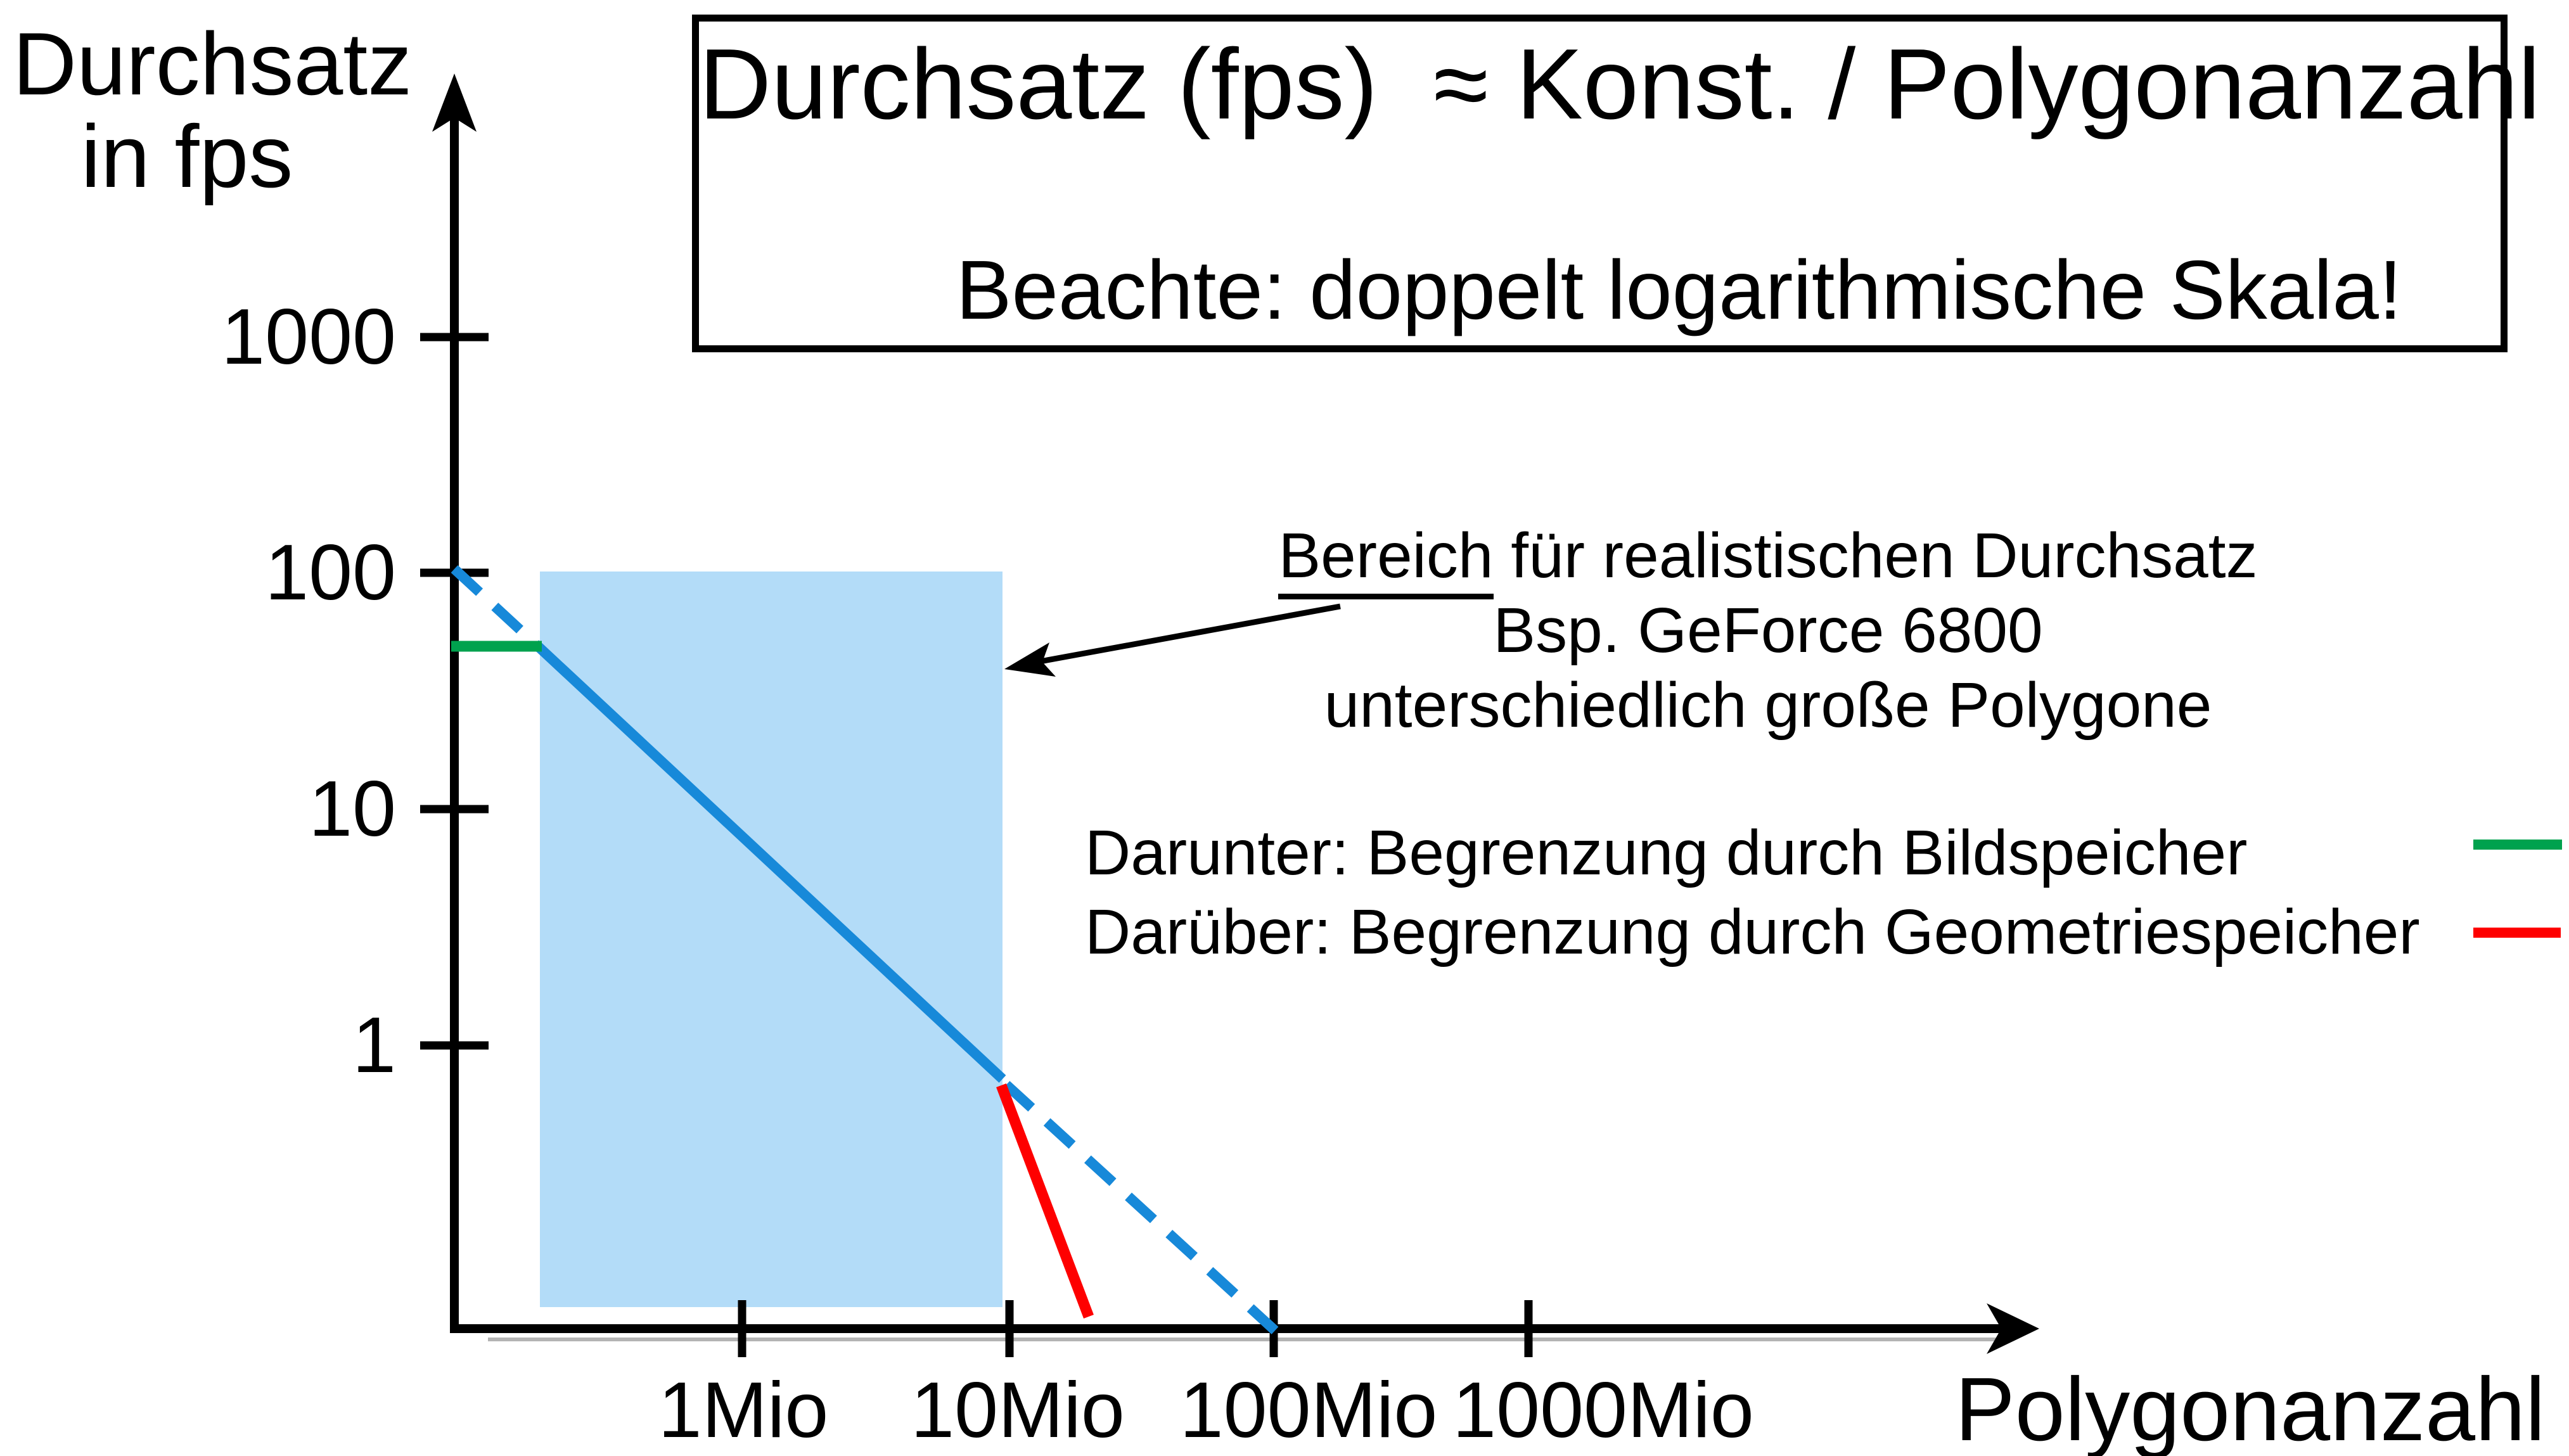 The image size is (2569, 1456). Describe the element at coordinates (374, 1045) in the screenshot. I see `y-tick-label-1: 1` at that location.